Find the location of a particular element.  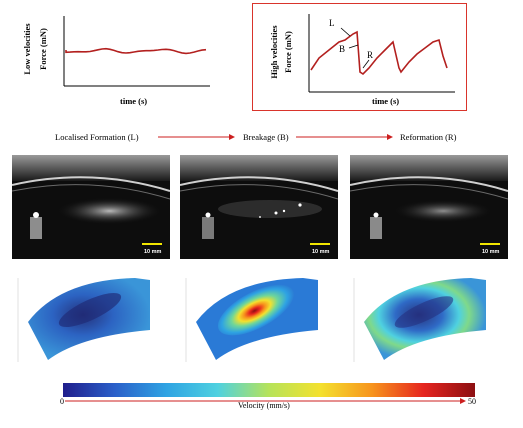

high-panel-xlabel: time (s) is located at coordinates (386, 101).